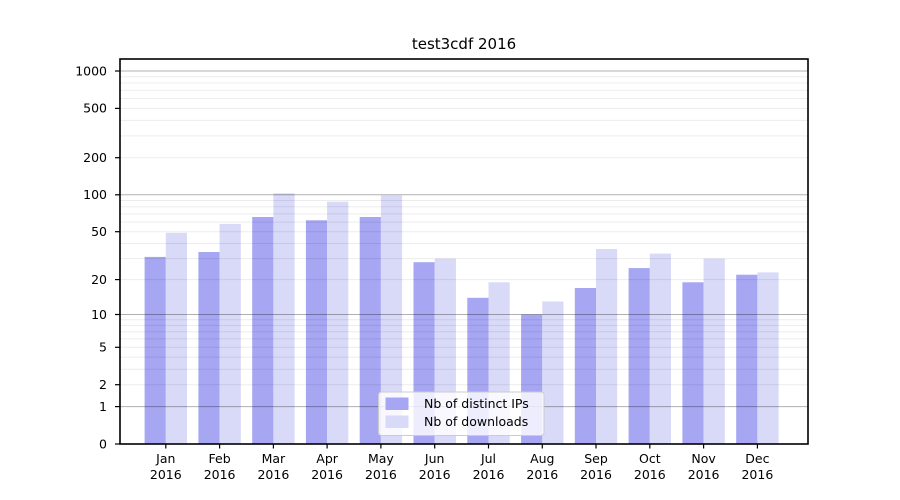  I want to click on y-tick-label-100: 100, so click(95, 194).